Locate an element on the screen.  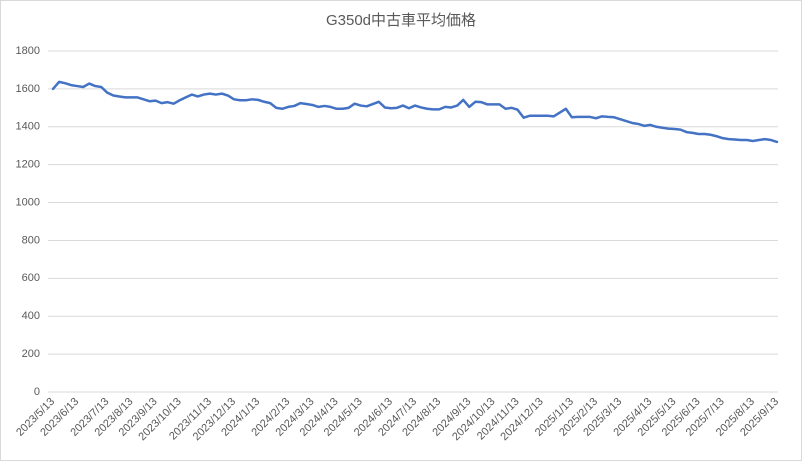
y-tick-label: 1200 is located at coordinates (28, 165).